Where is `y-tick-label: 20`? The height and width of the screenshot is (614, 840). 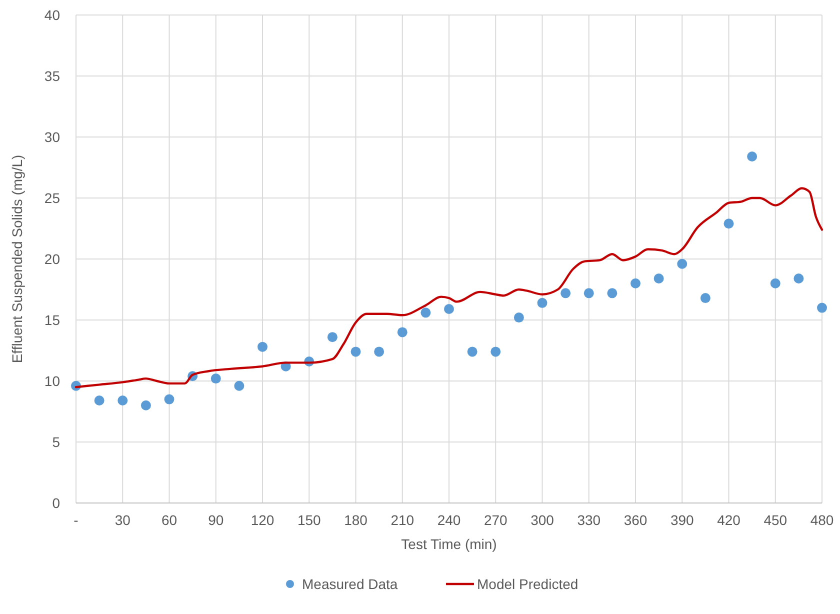 y-tick-label: 20 is located at coordinates (52, 259).